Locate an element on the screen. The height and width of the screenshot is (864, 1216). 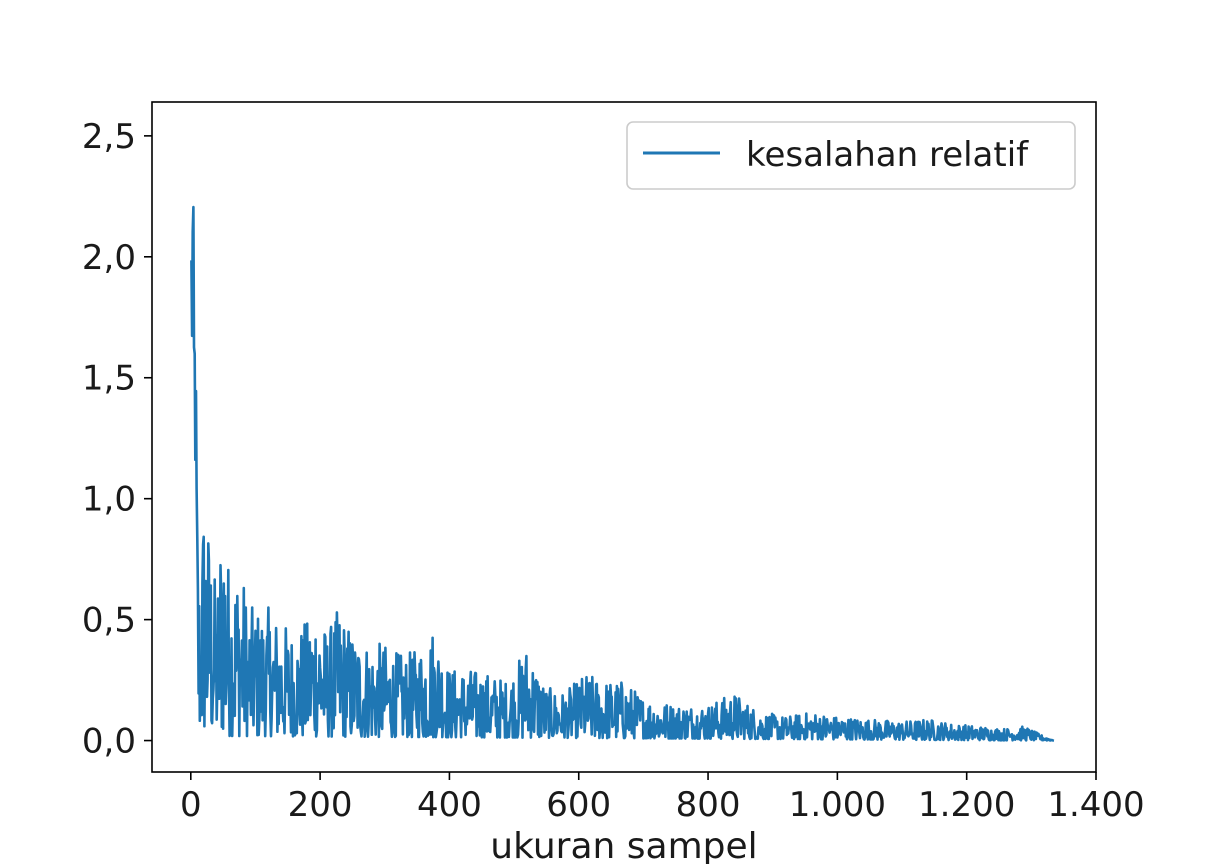
x-tick-label: 1.200 is located at coordinates (966, 805).